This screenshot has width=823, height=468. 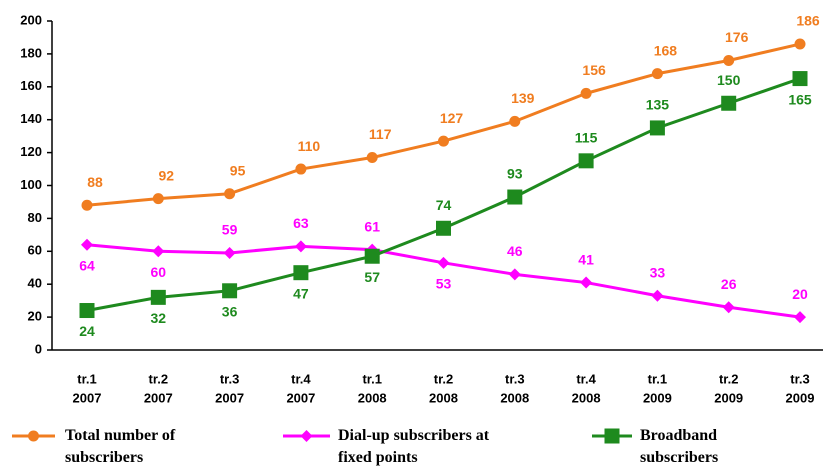 What do you see at coordinates (301, 293) in the screenshot?
I see `data-label: 47` at bounding box center [301, 293].